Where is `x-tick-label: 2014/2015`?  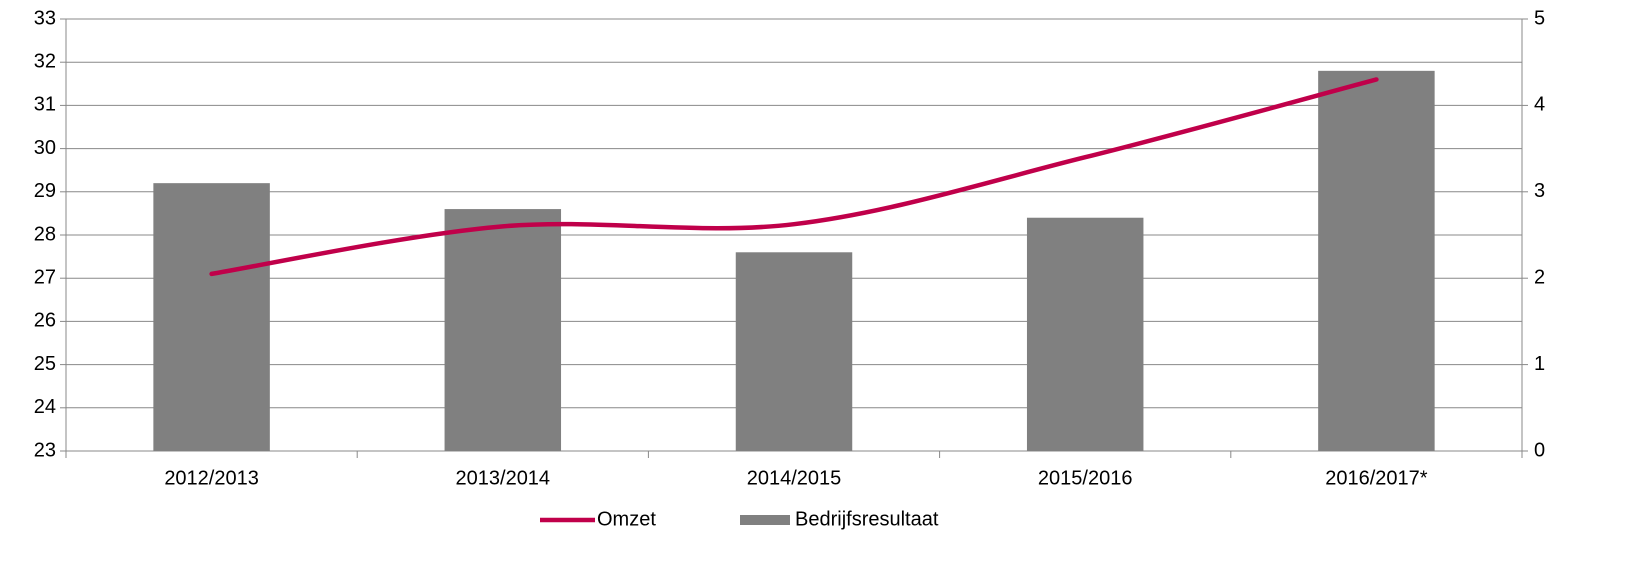
x-tick-label: 2014/2015 is located at coordinates (794, 478).